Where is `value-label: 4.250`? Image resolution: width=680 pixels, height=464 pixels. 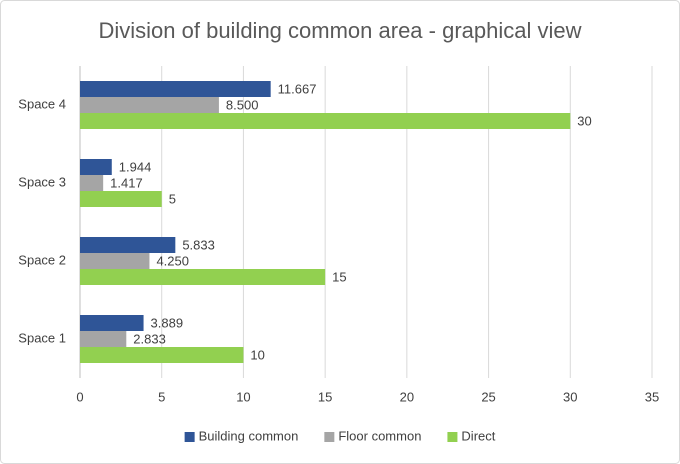 value-label: 4.250 is located at coordinates (172, 260).